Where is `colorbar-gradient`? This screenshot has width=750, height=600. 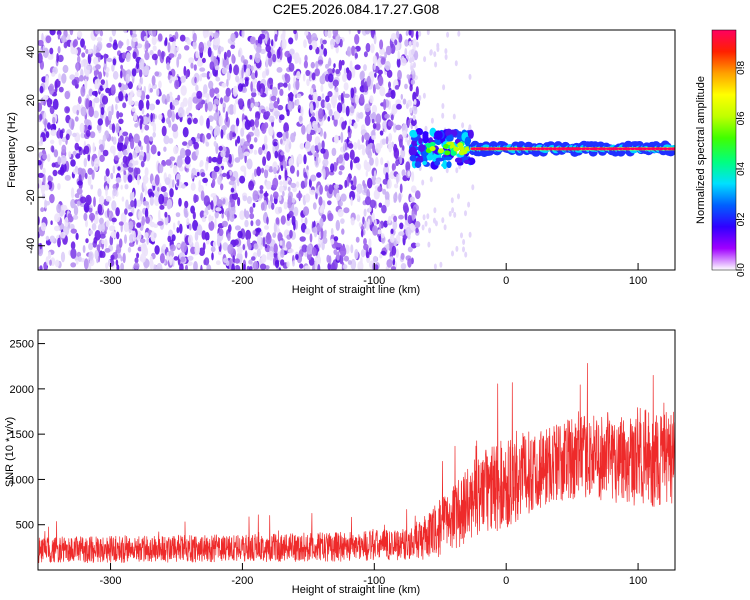
colorbar-gradient is located at coordinates (724, 150).